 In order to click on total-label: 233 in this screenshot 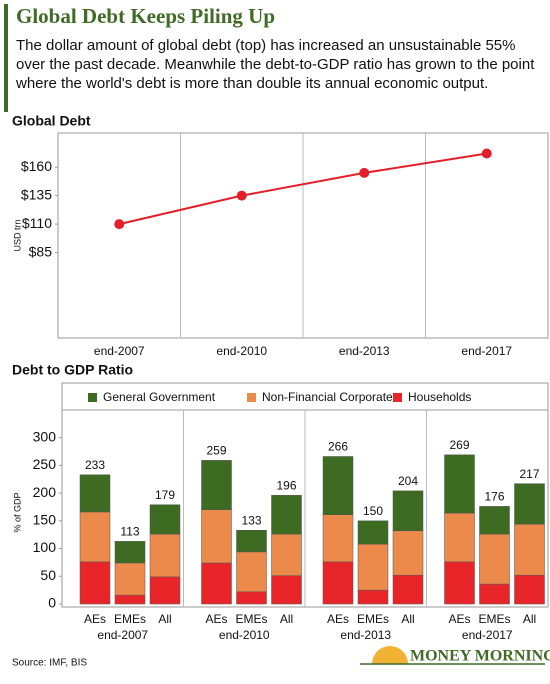, I will do `click(95, 465)`.